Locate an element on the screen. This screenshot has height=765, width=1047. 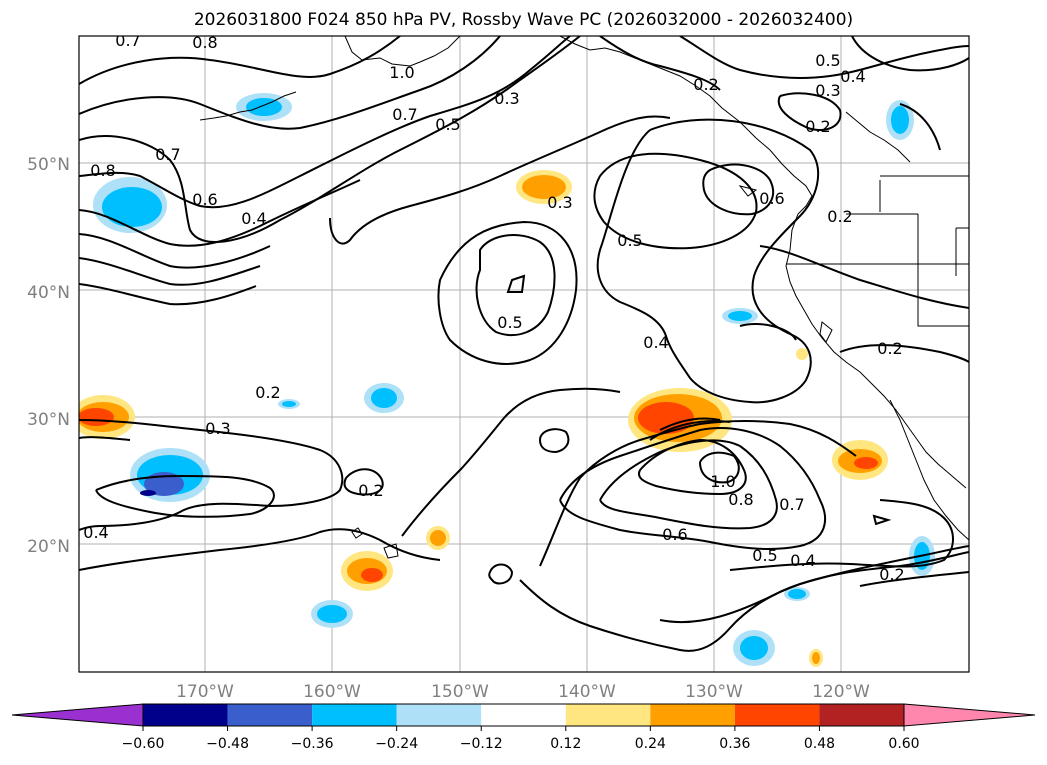
colorbar-tick-label: −0.48 is located at coordinates (227, 744).